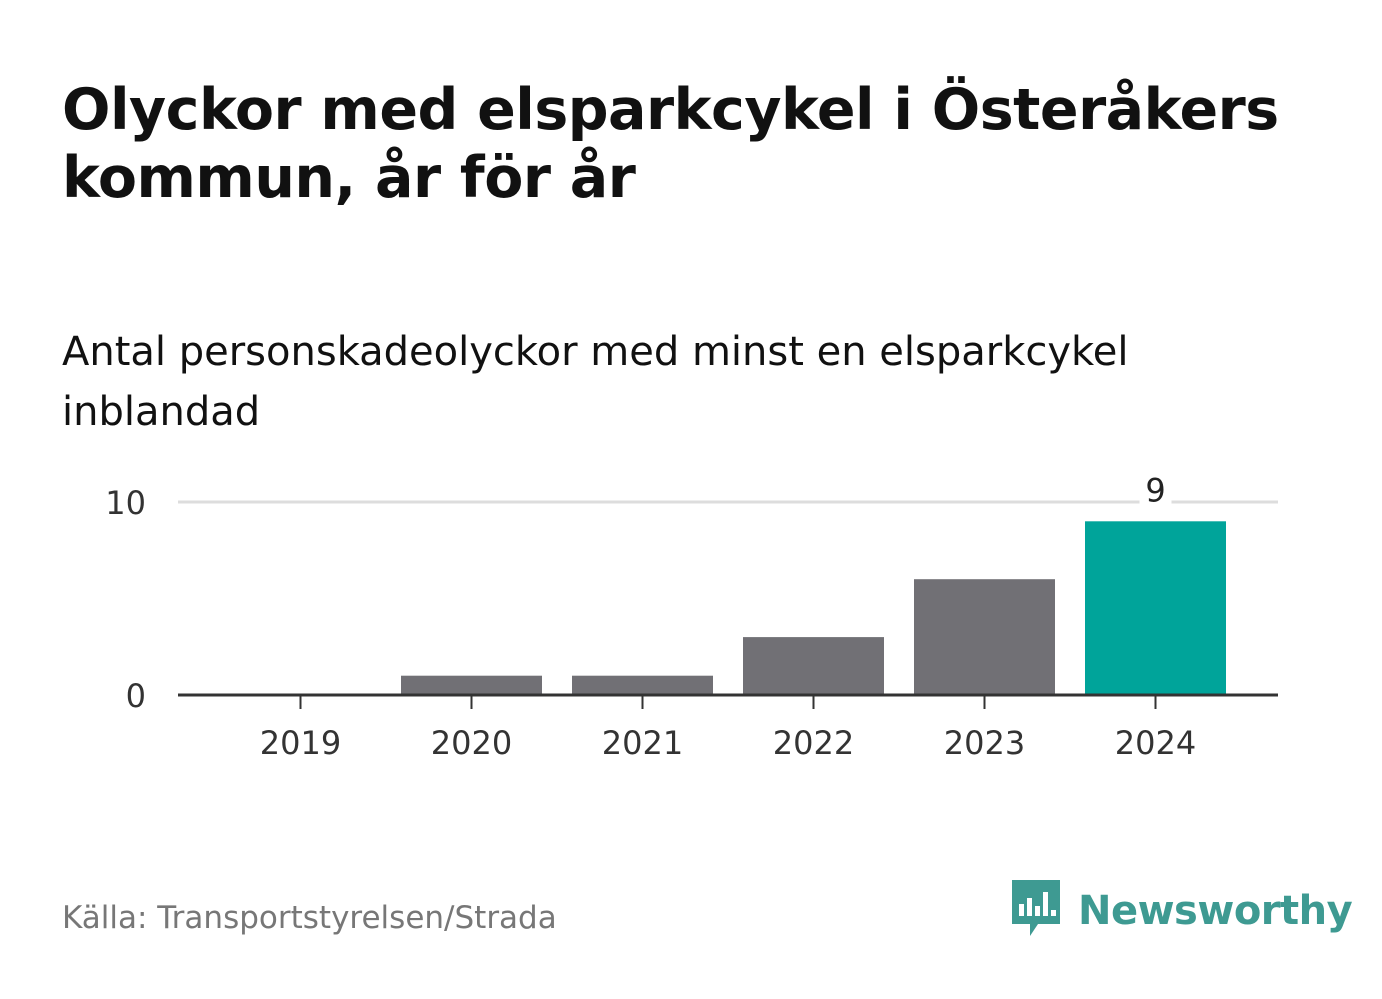 This screenshot has height=999, width=1382. What do you see at coordinates (1215, 911) in the screenshot?
I see `brand-name: Newsworthy` at bounding box center [1215, 911].